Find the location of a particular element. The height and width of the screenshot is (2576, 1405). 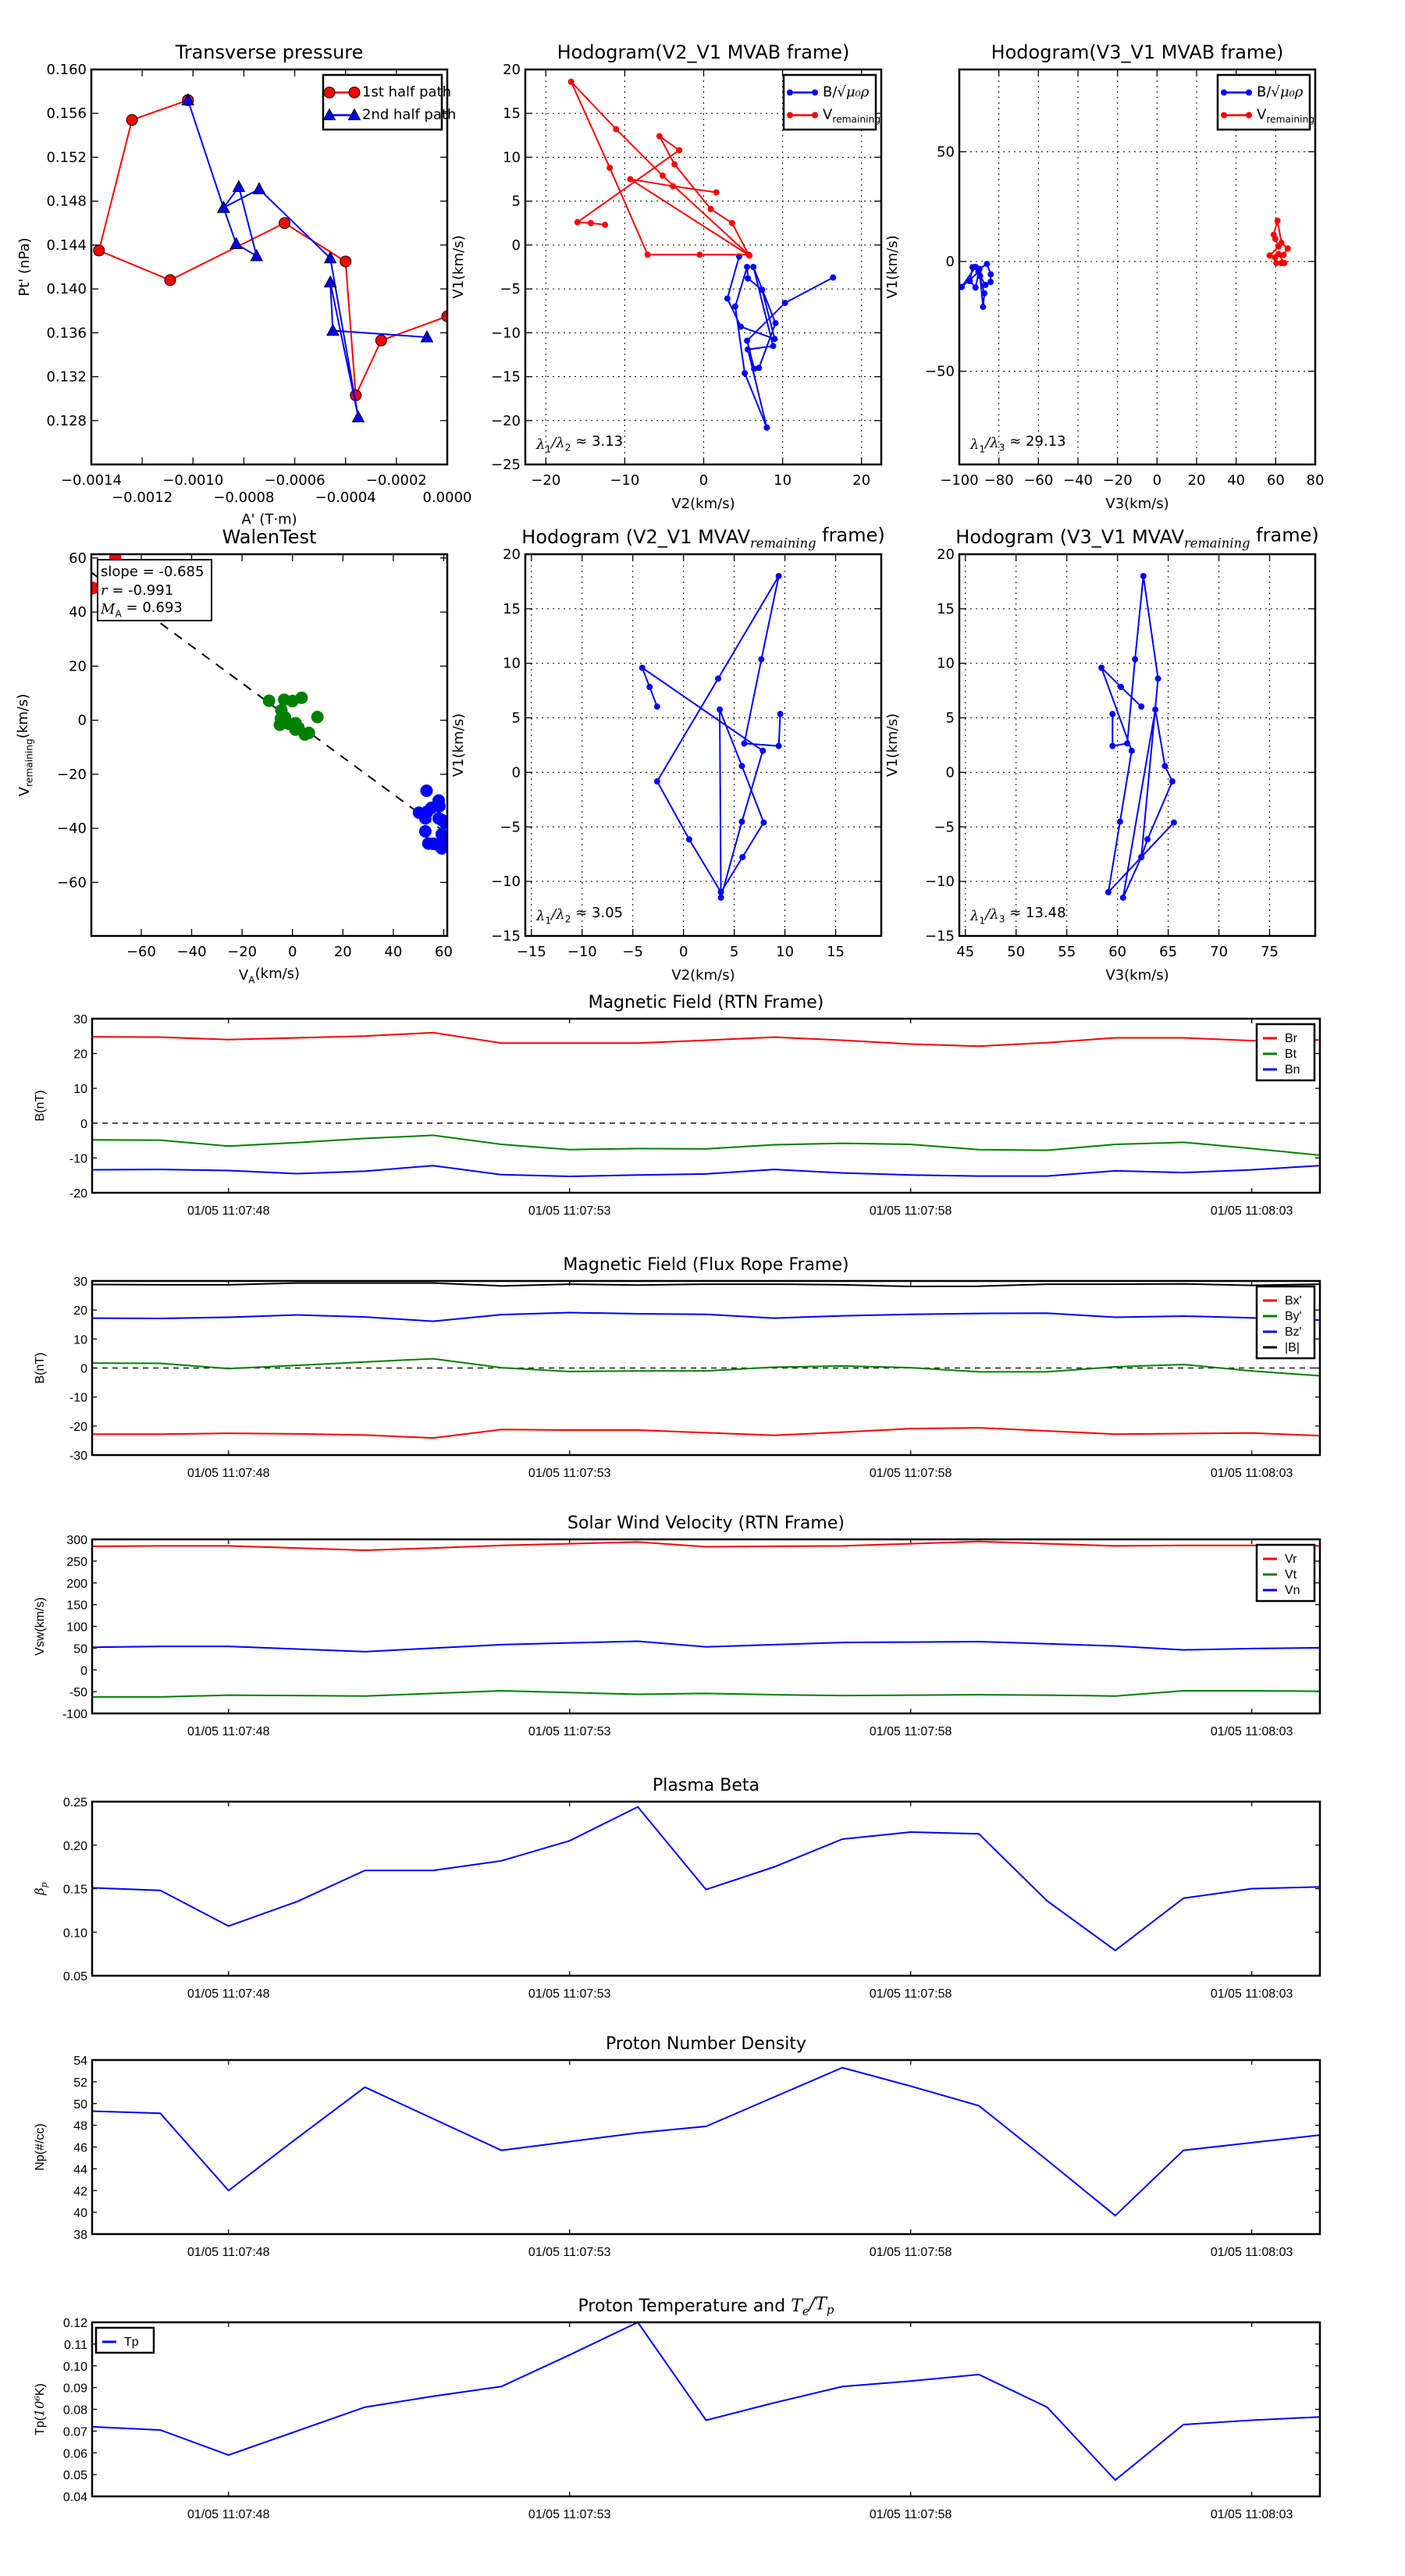

legend-label-part: remaining is located at coordinates (1290, 119).